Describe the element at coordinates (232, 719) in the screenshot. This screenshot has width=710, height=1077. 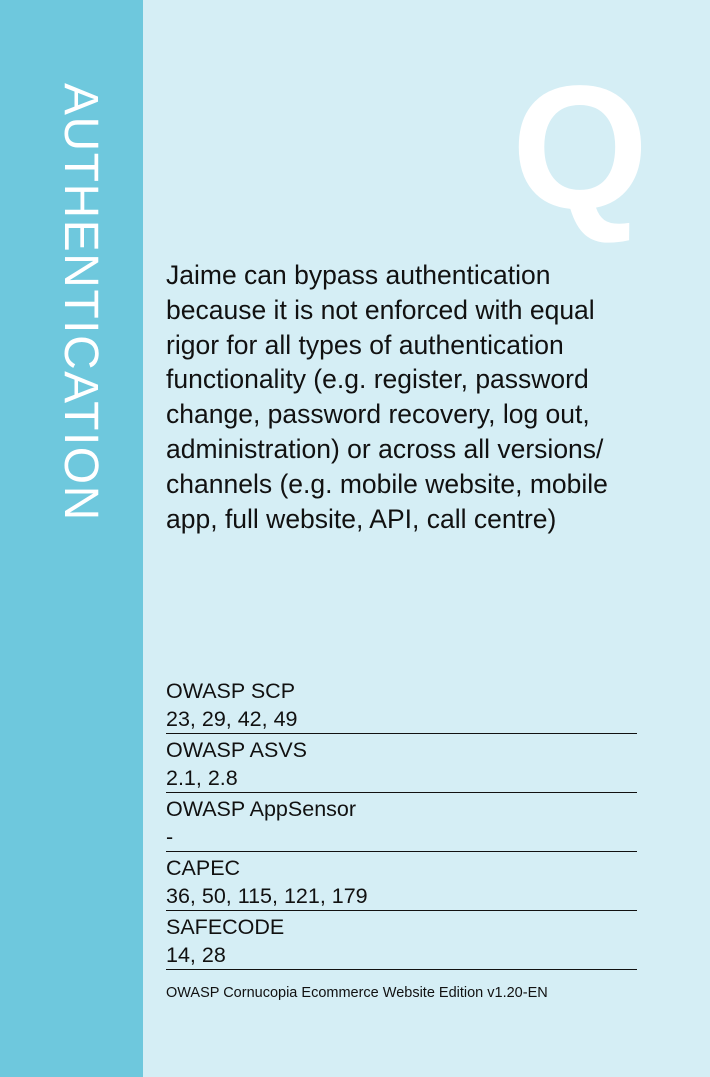
I see `reference-value: 23, 29, 42, 49` at that location.